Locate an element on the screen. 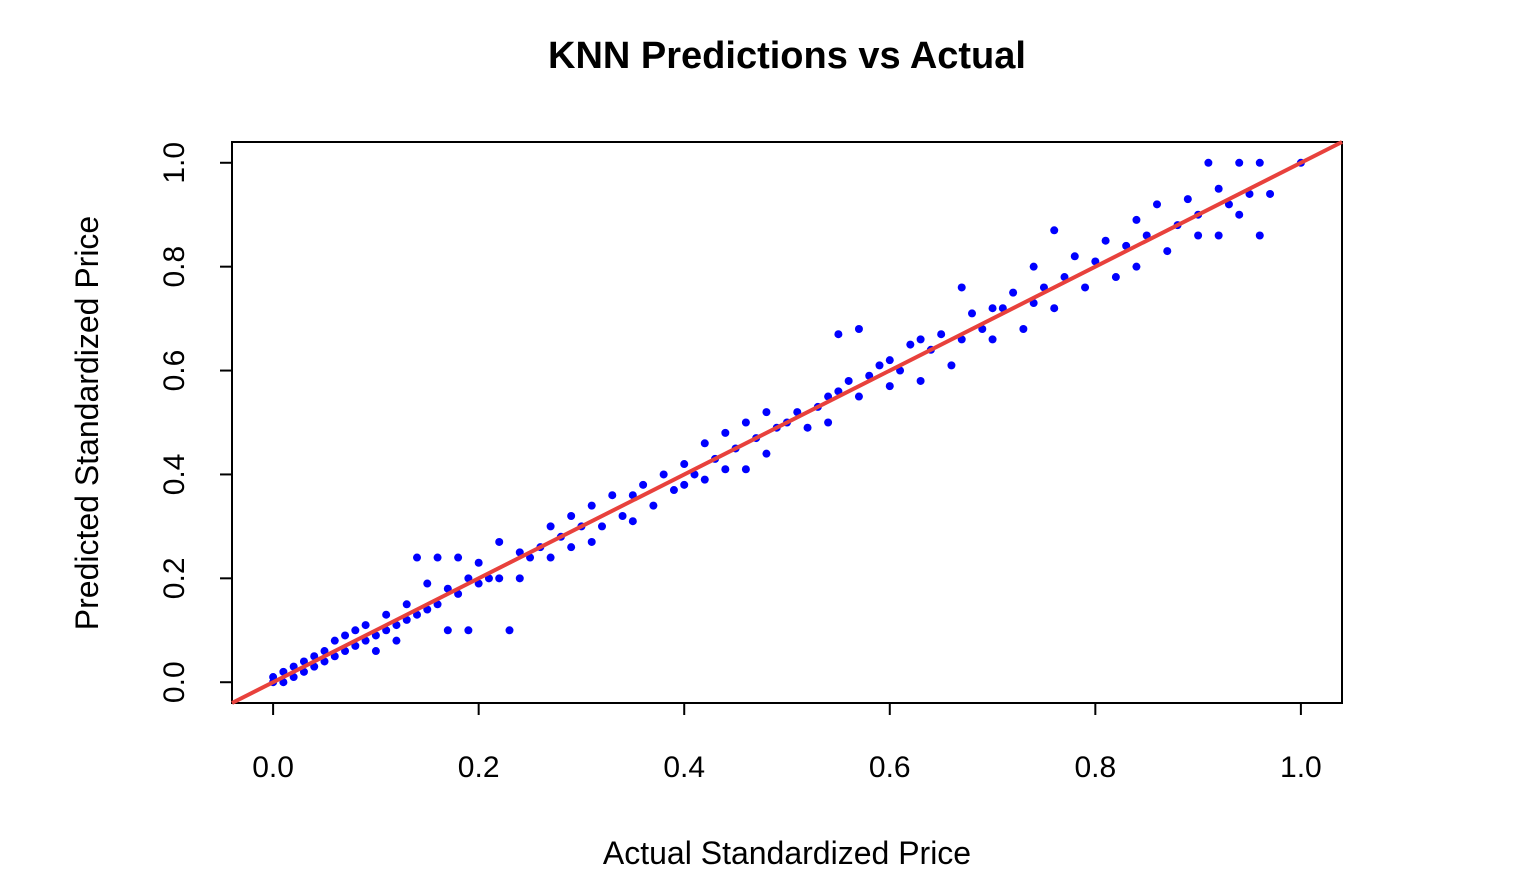 This screenshot has height=896, width=1536. y-tick-label: 0.0 is located at coordinates (174, 682).